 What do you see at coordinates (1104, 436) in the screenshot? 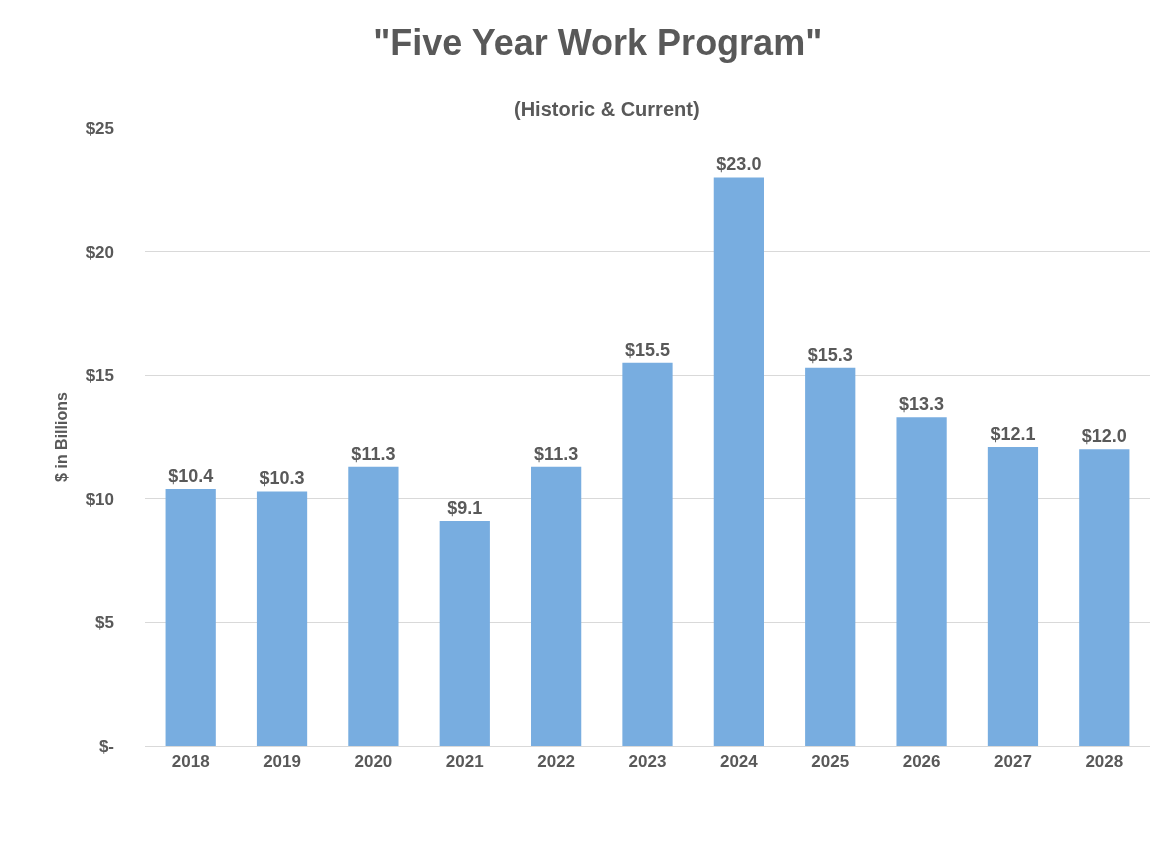
I see `data-label: $12.0` at bounding box center [1104, 436].